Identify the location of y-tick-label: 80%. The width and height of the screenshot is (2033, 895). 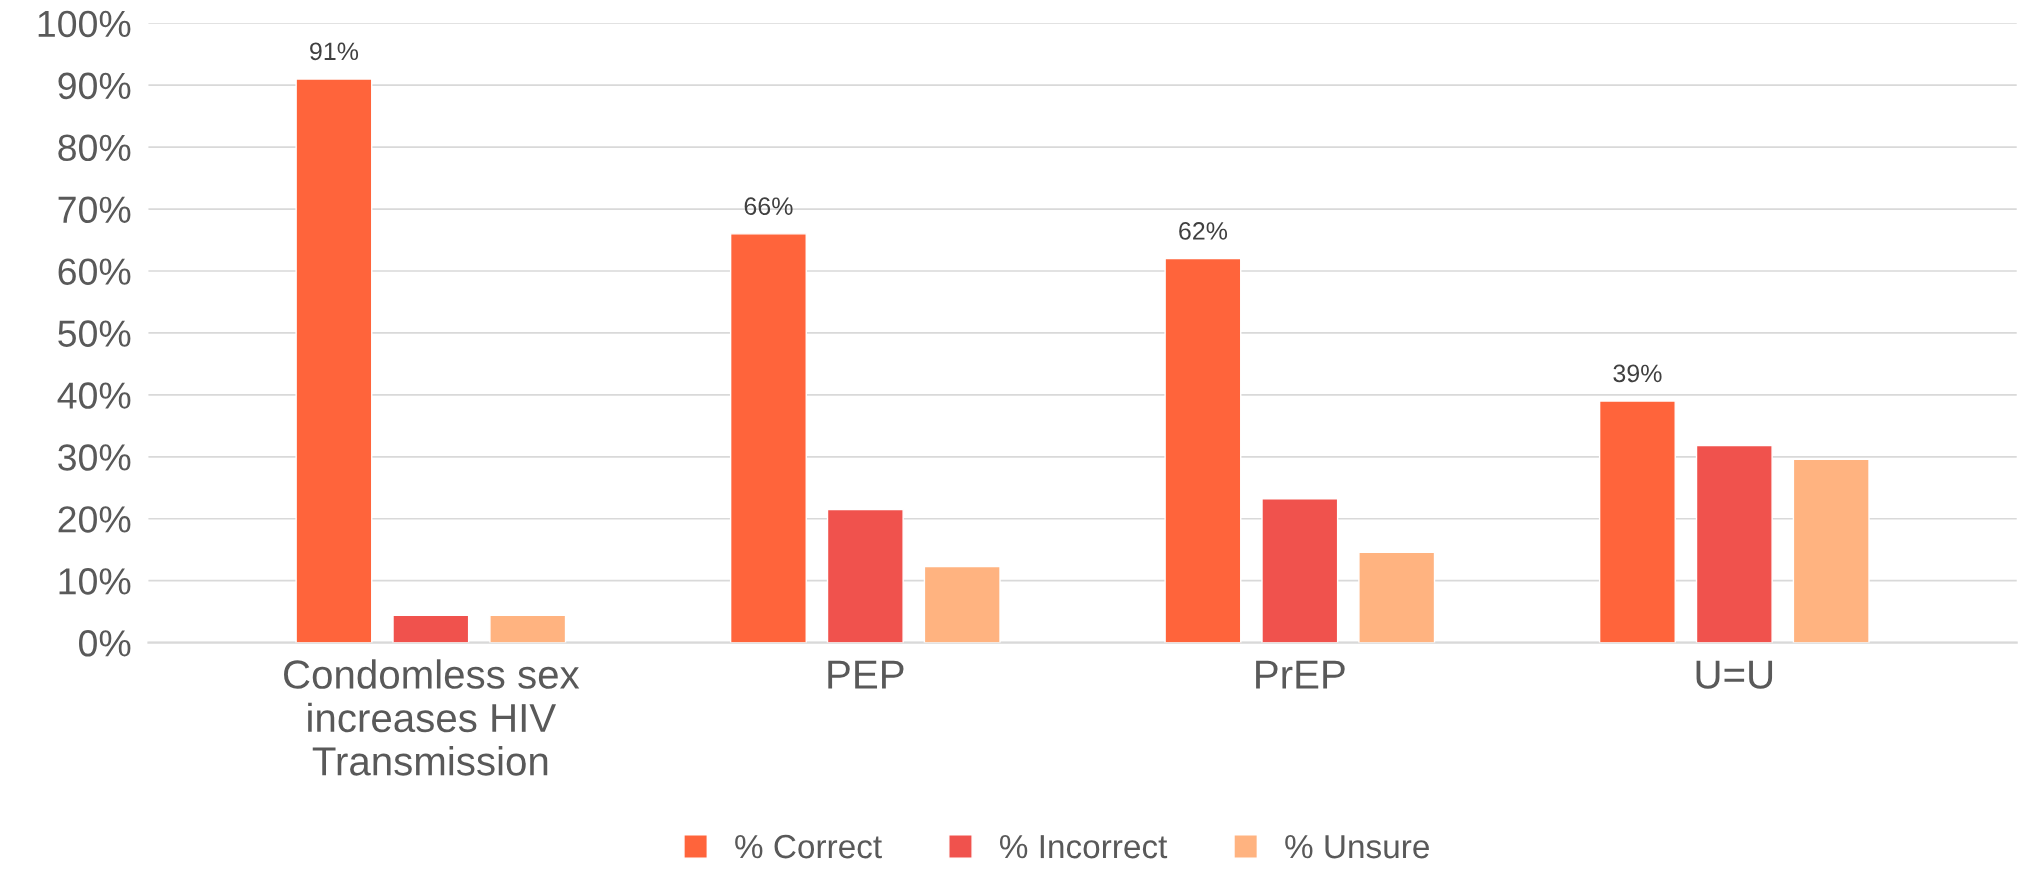
(94, 148).